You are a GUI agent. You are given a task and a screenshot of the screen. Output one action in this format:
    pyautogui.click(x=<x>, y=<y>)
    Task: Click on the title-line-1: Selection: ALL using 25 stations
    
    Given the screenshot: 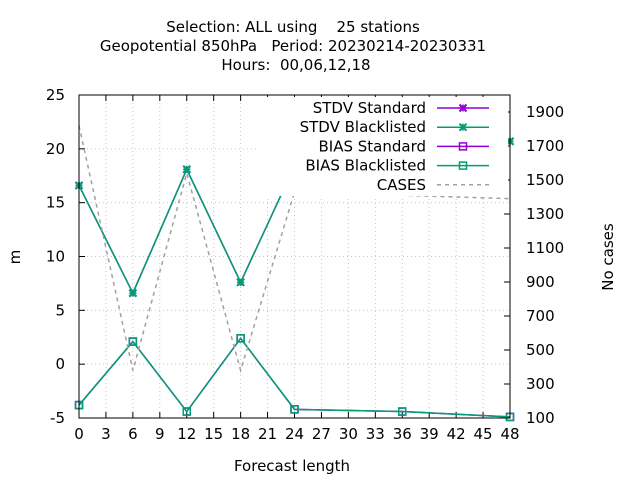 What is the action you would take?
    pyautogui.click(x=293, y=27)
    